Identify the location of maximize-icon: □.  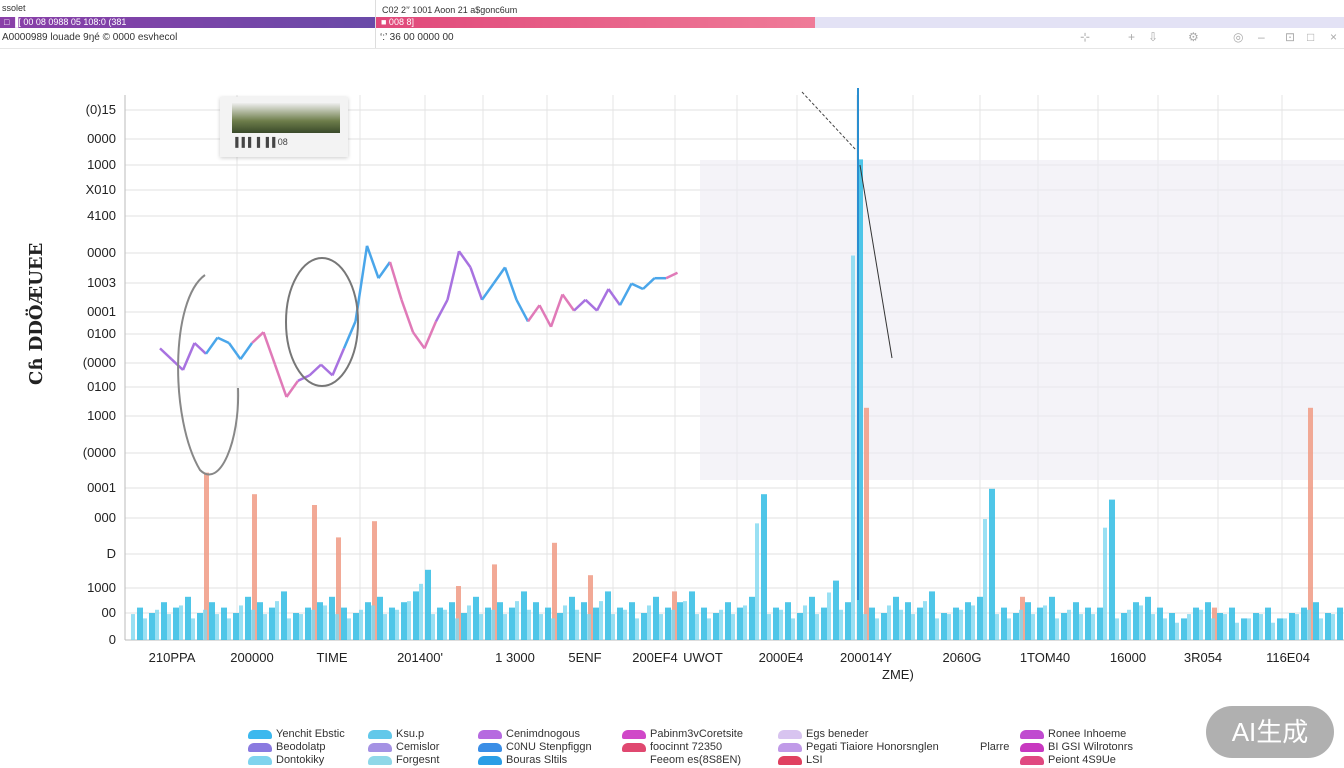
(1311, 37).